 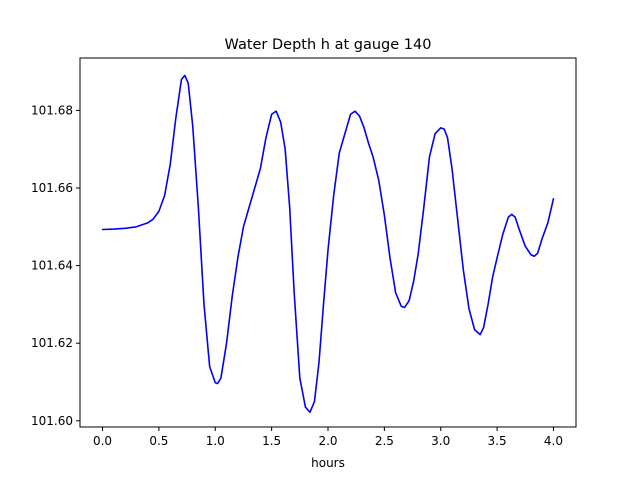 What do you see at coordinates (497, 441) in the screenshot?
I see `x-tick-label: 3.5` at bounding box center [497, 441].